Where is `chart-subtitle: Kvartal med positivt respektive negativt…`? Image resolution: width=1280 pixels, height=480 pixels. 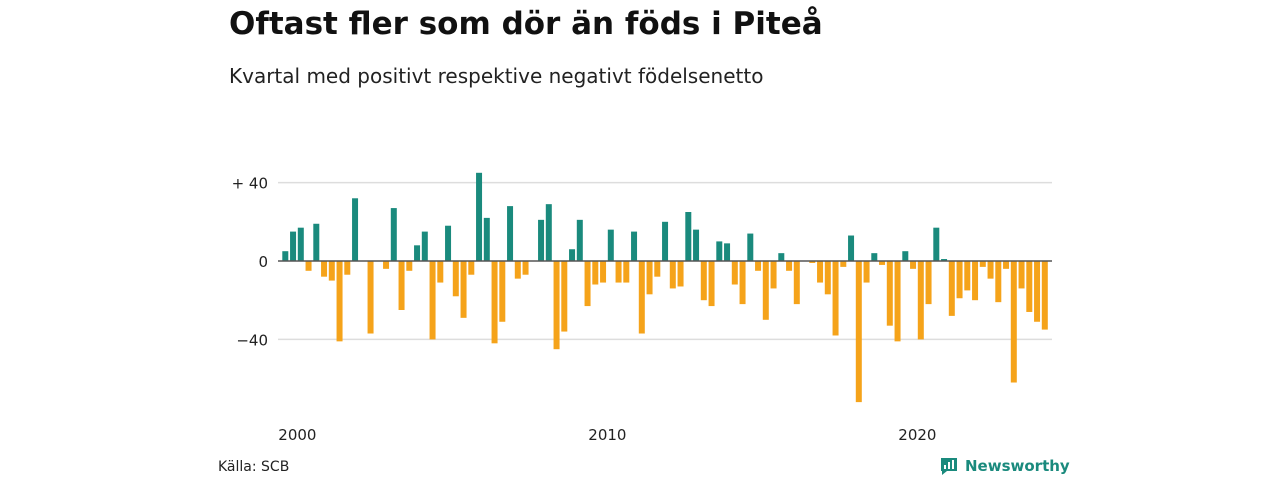
chart-subtitle: Kvartal med positivt respektive negativt… is located at coordinates (496, 76).